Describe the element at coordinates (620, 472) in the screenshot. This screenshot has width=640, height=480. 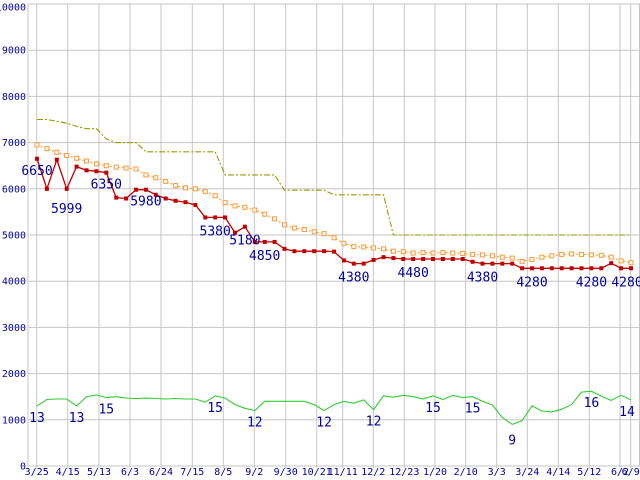
I see `x-axis-tick-label: 6/2` at that location.